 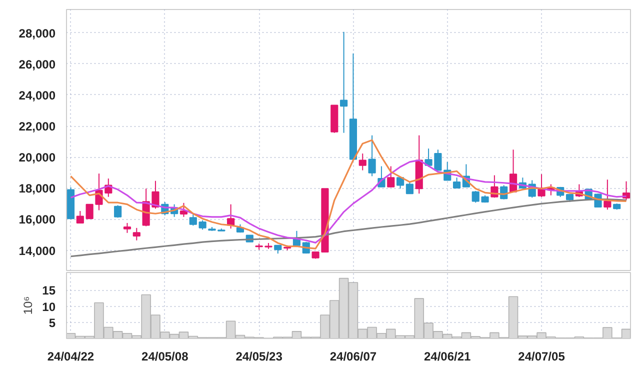 I want to click on x-tick-label: 24/04/22, so click(x=70, y=357).